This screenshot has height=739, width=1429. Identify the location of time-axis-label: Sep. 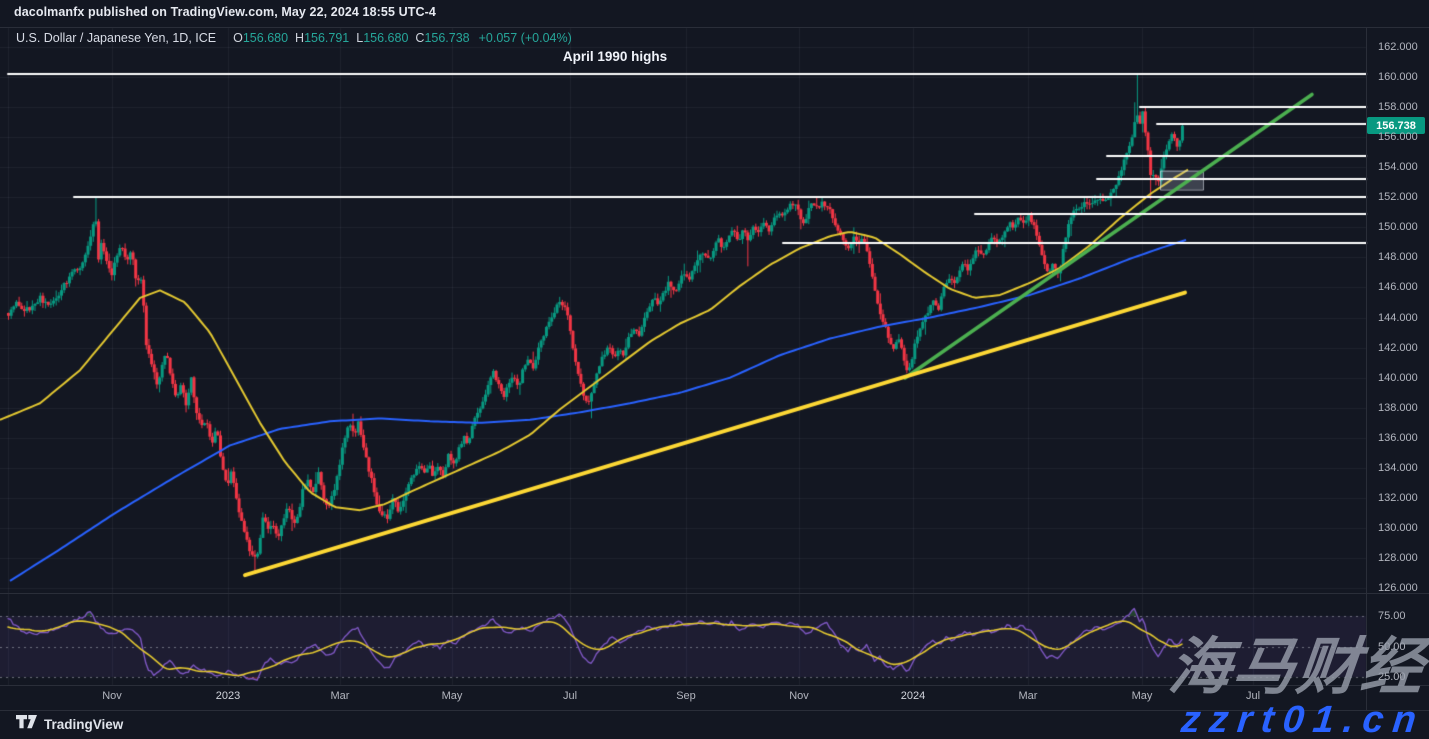
(686, 696).